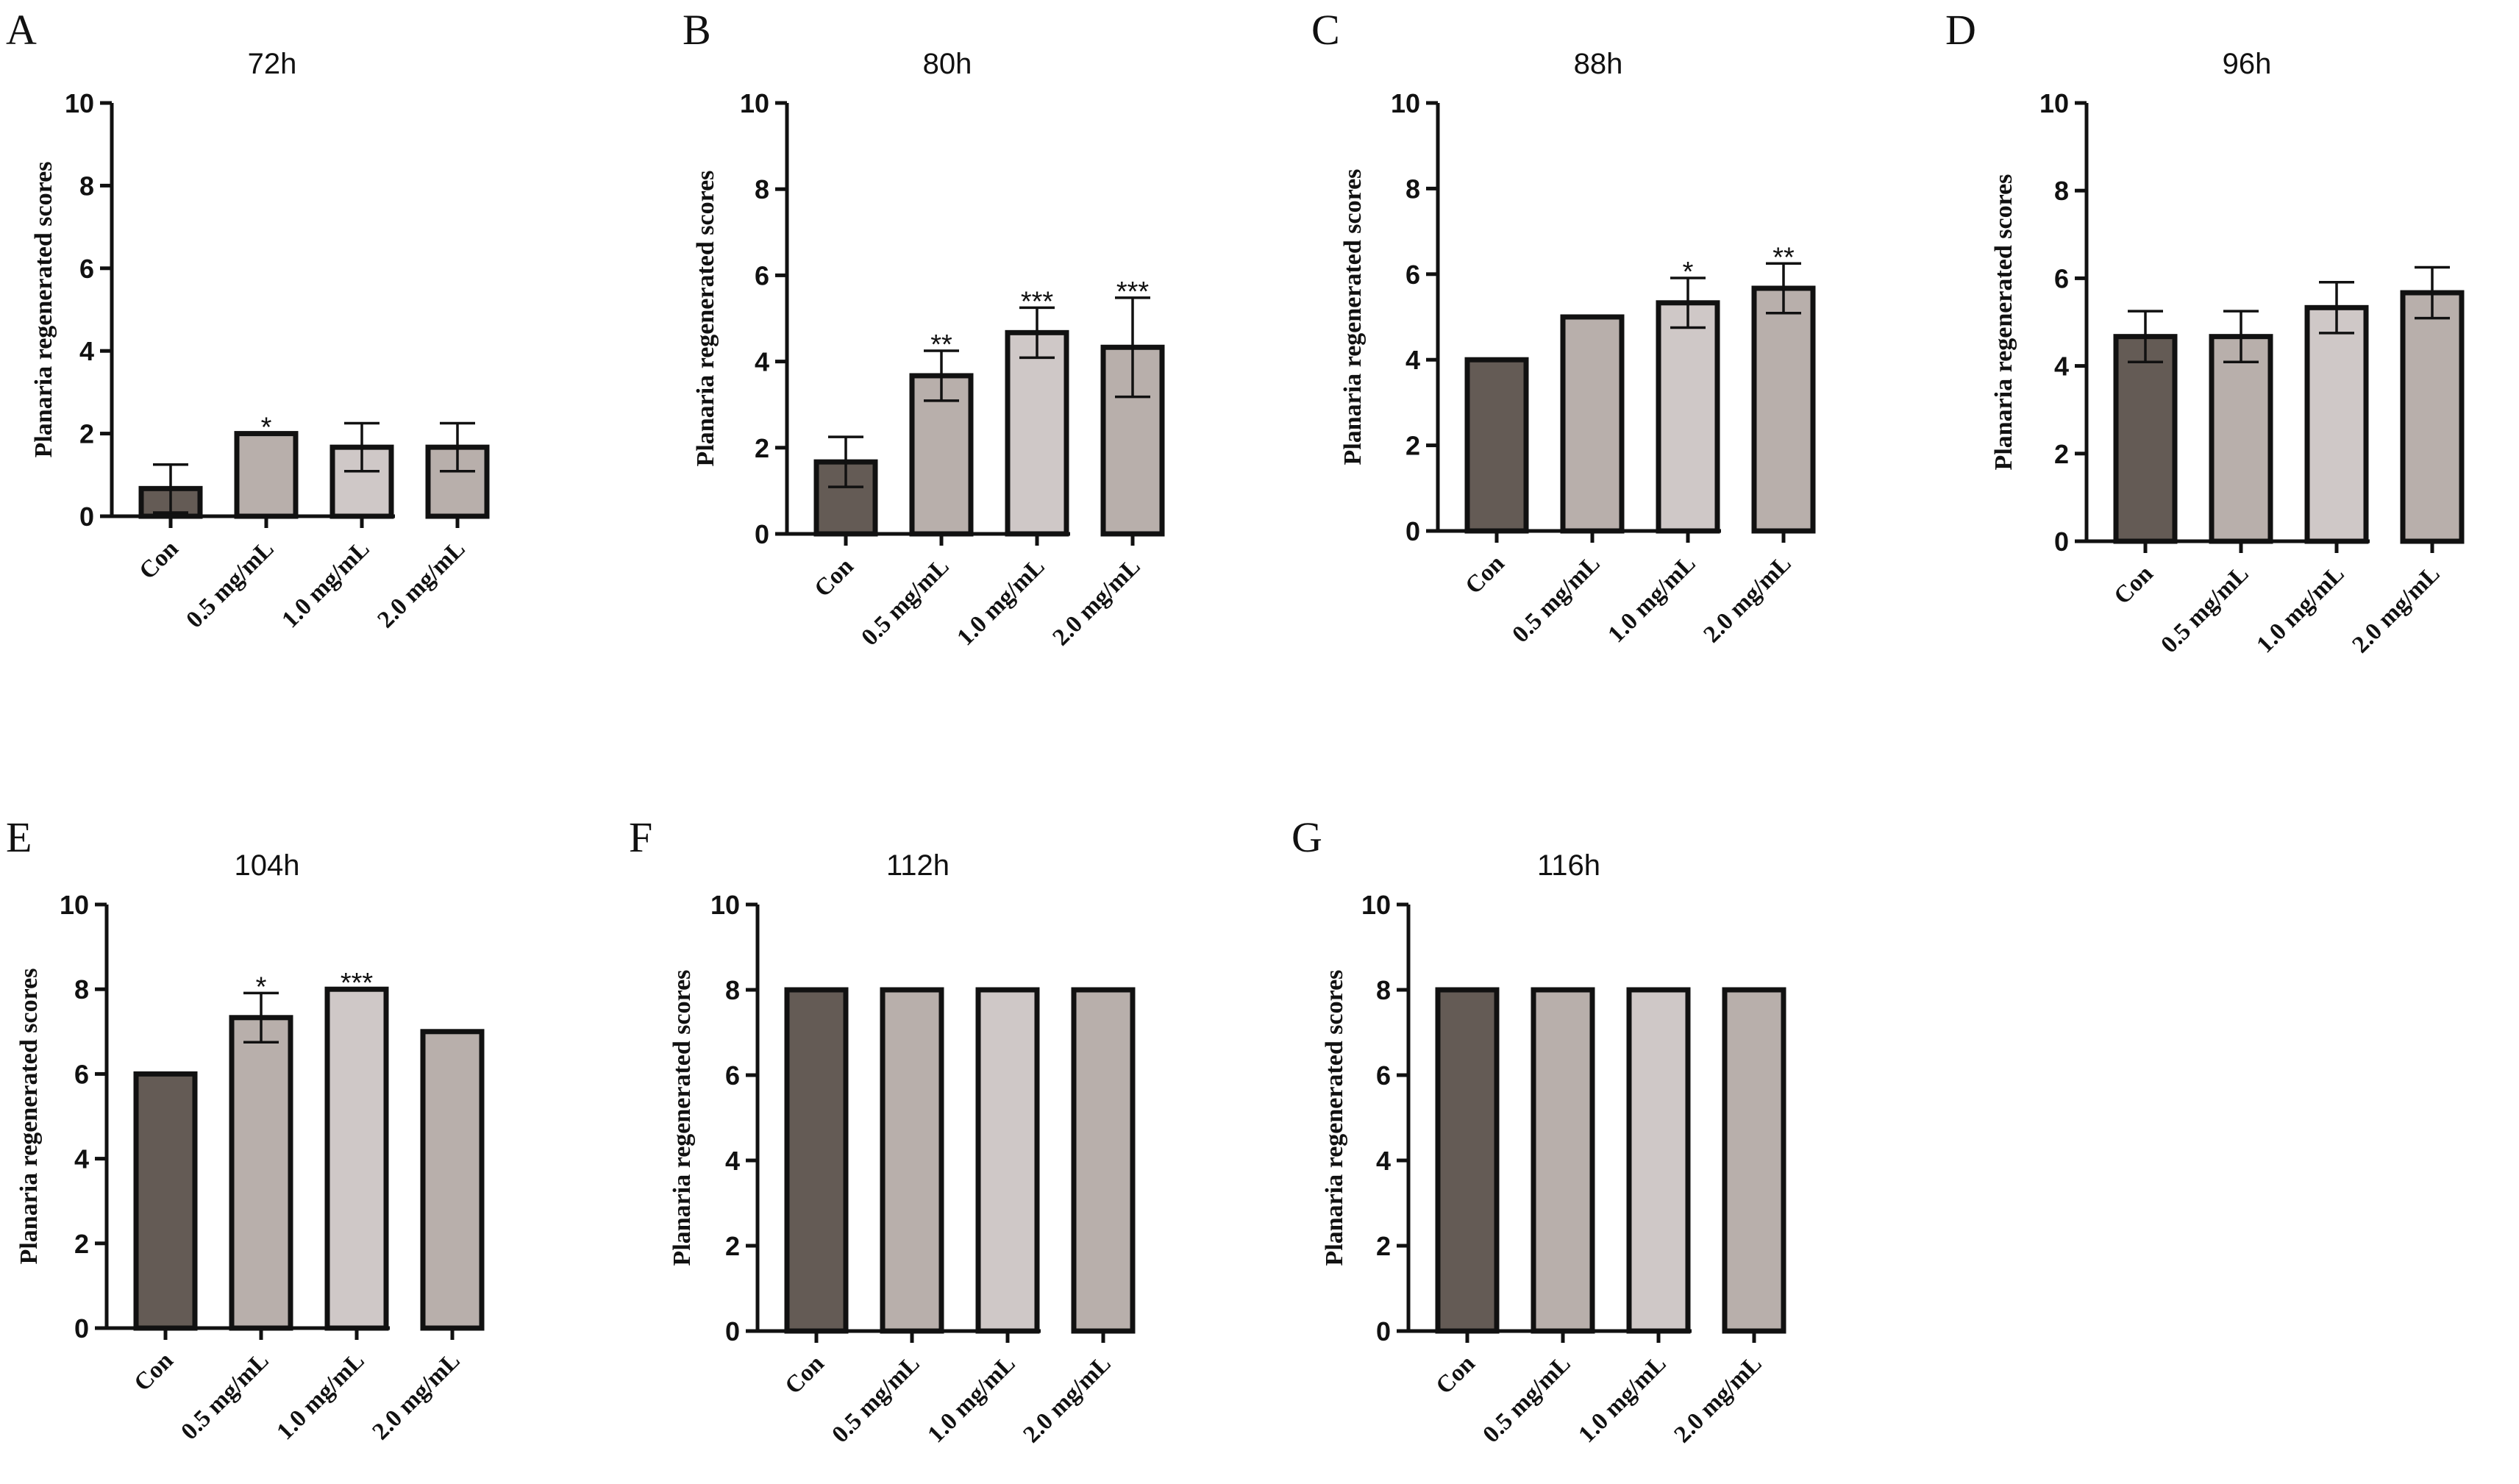  I want to click on chart-title: 80h, so click(947, 64).